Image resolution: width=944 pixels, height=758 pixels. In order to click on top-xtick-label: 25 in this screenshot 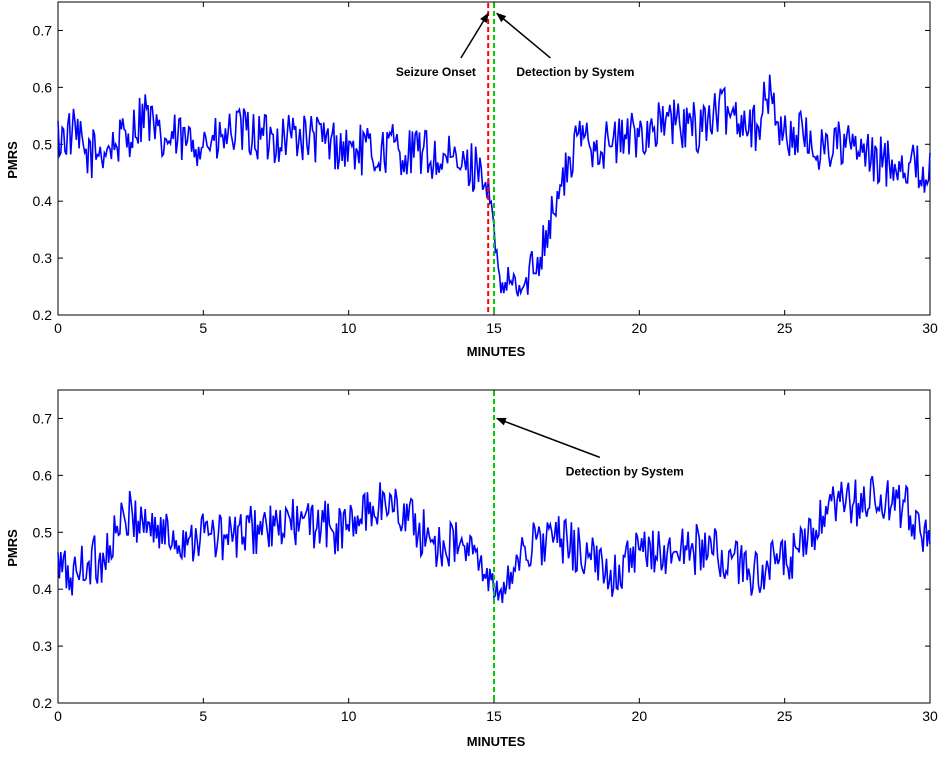, I will do `click(785, 328)`.